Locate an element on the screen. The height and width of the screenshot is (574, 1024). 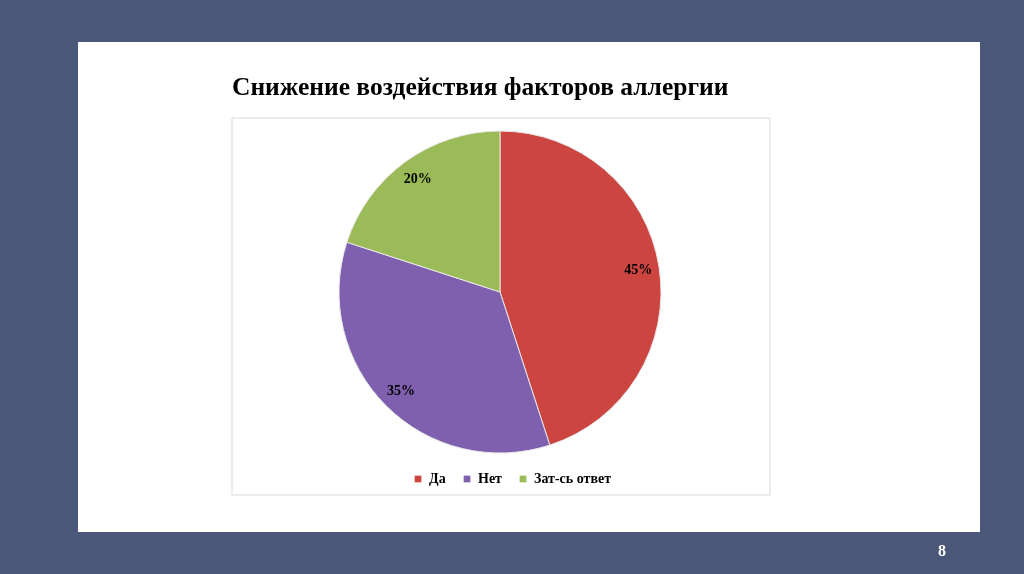
legend-label: Да is located at coordinates (437, 478).